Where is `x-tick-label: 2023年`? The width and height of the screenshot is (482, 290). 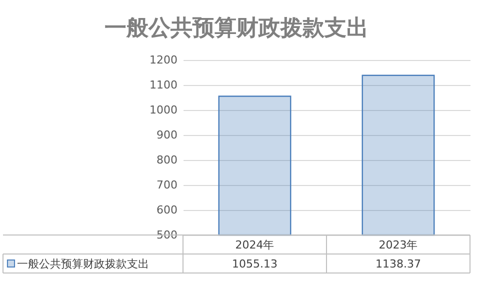
x-tick-label: 2023年 is located at coordinates (398, 245).